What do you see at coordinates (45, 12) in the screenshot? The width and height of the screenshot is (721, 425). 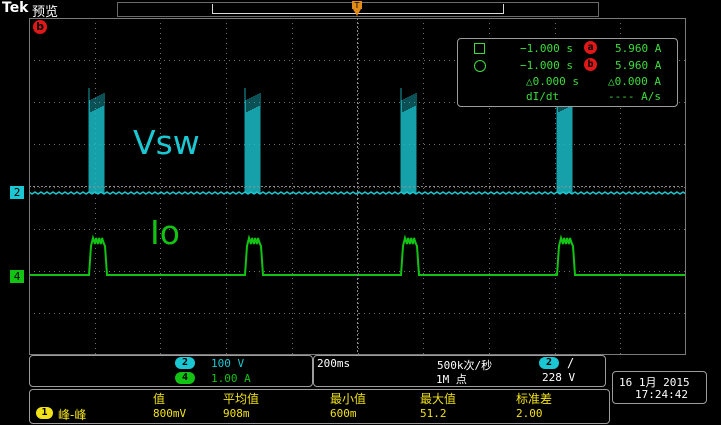 I see `mode-label: 预览` at bounding box center [45, 12].